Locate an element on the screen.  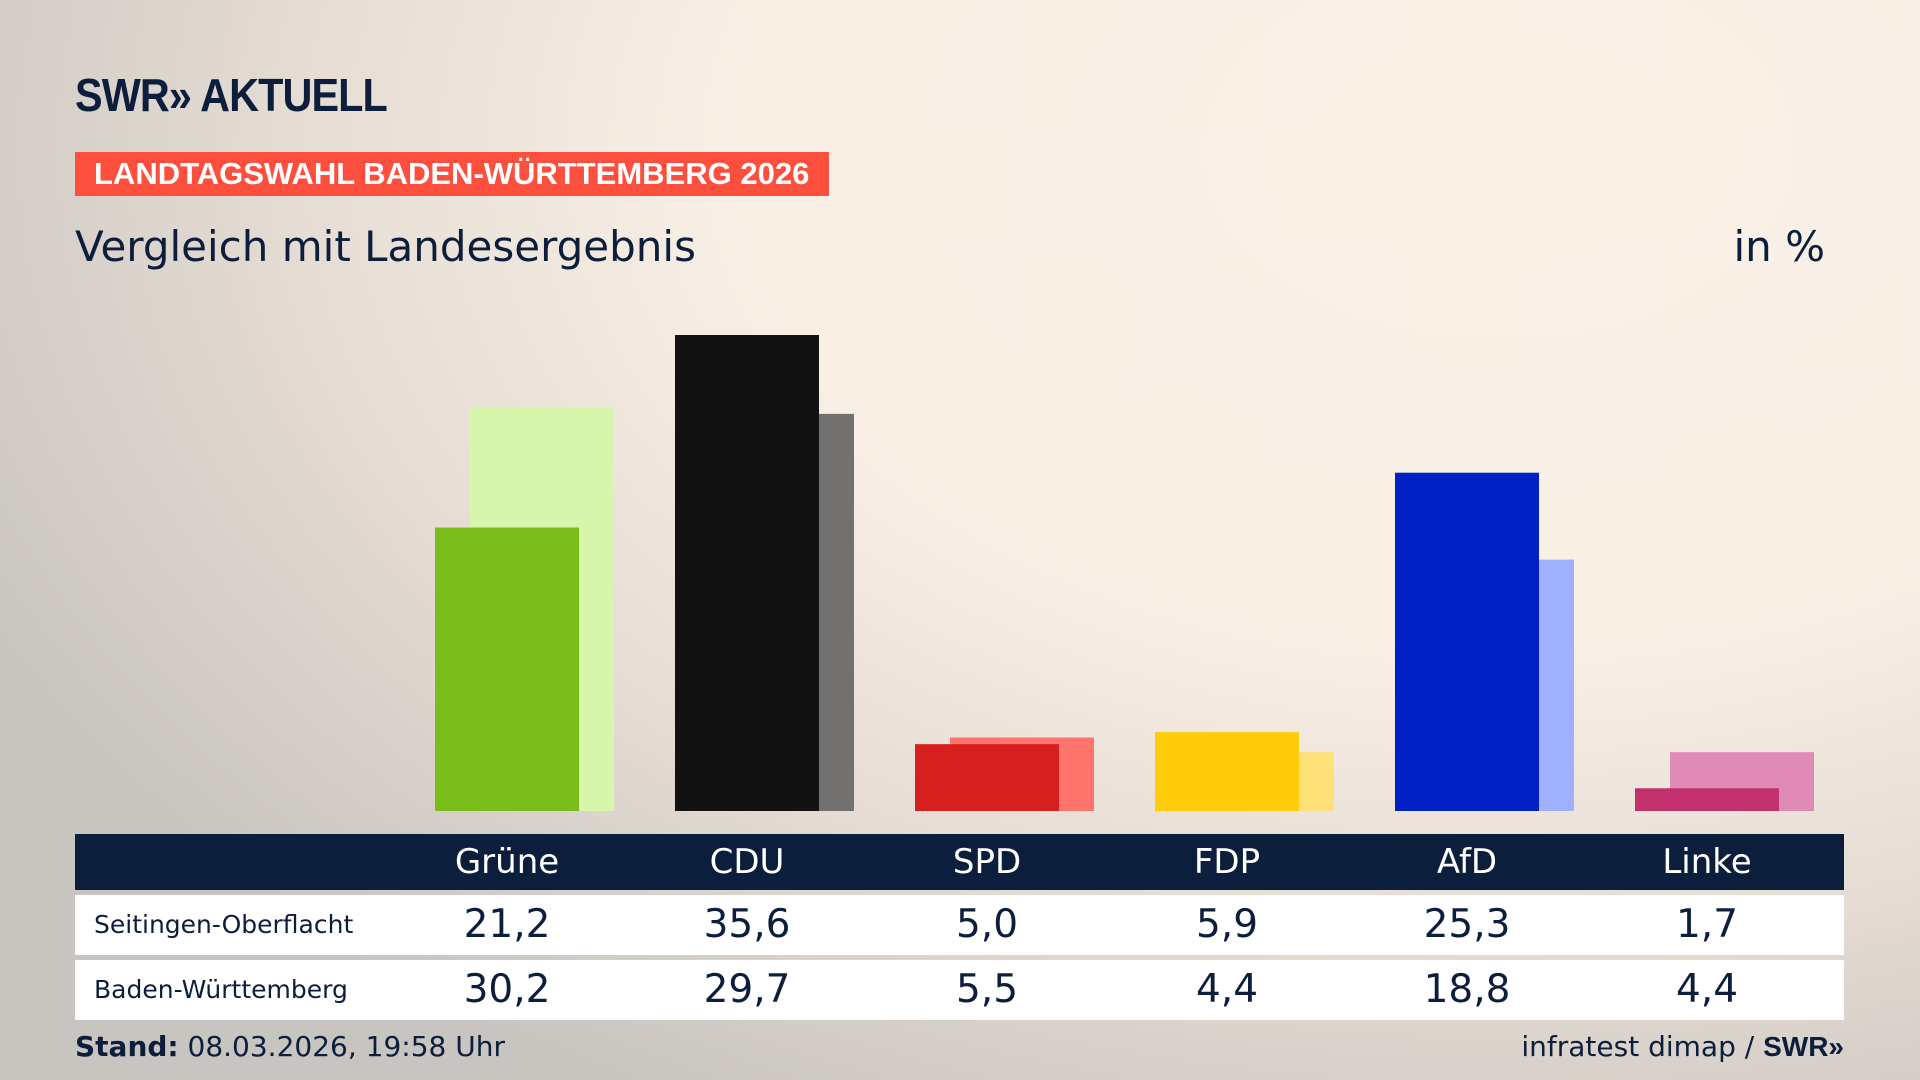
value-label: 25,3 is located at coordinates (1467, 924).